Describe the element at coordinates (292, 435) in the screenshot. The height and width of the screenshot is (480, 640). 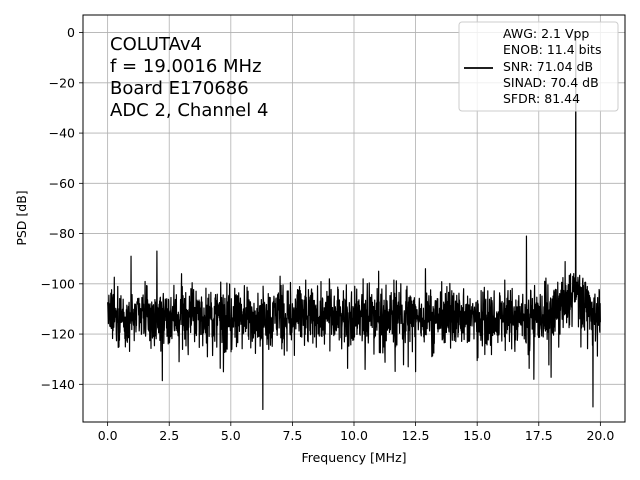
I see `x-tick-label: 7.5` at that location.